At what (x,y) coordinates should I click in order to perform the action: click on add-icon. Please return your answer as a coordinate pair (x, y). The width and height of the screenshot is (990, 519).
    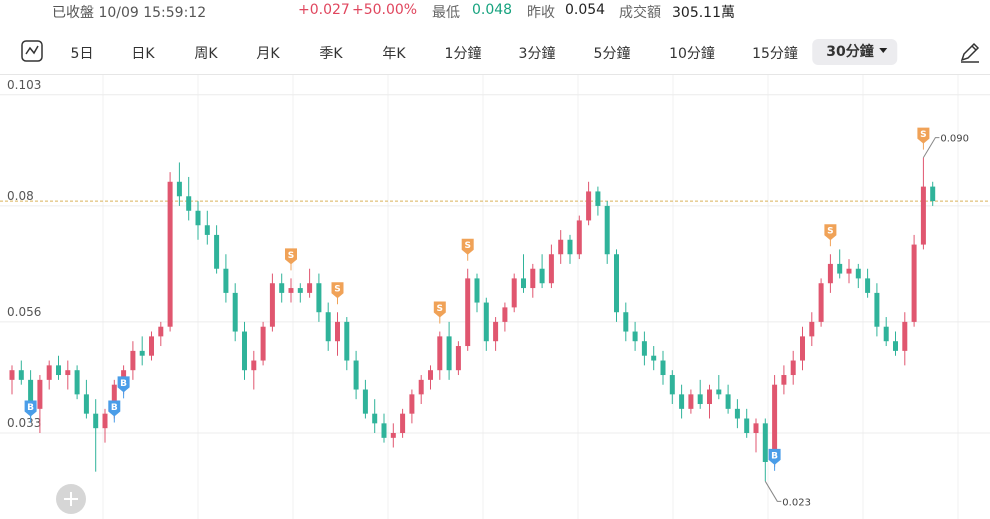
    Looking at the image, I should click on (71, 499).